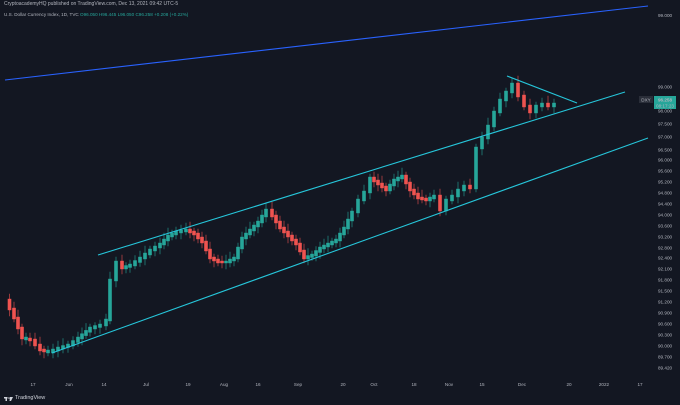 The height and width of the screenshot is (405, 680). Describe the element at coordinates (24, 398) in the screenshot. I see `footer-brand: TradingView` at that location.